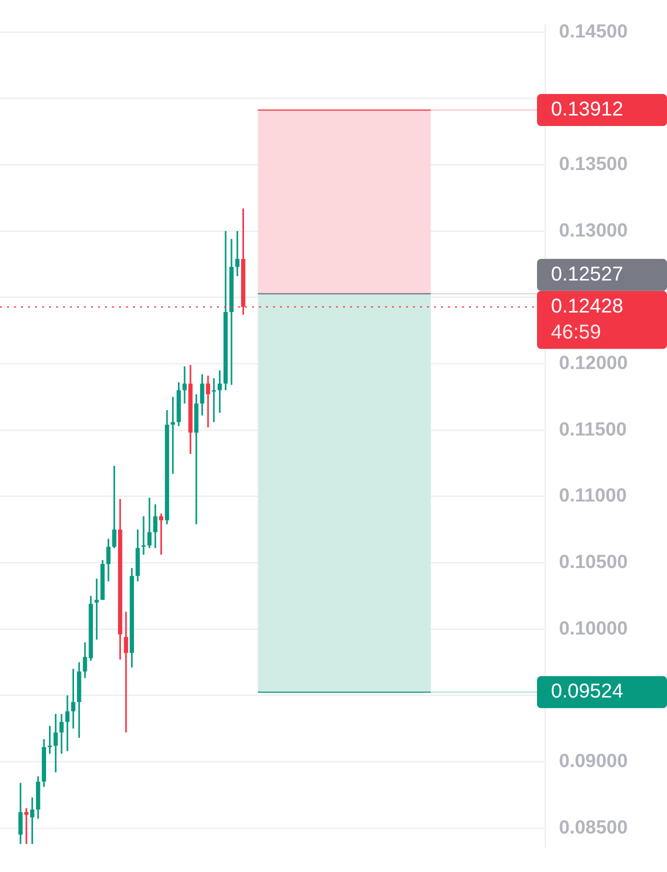 Image resolution: width=667 pixels, height=872 pixels. Describe the element at coordinates (593, 562) in the screenshot. I see `y-tick-label: 0.10500` at that location.